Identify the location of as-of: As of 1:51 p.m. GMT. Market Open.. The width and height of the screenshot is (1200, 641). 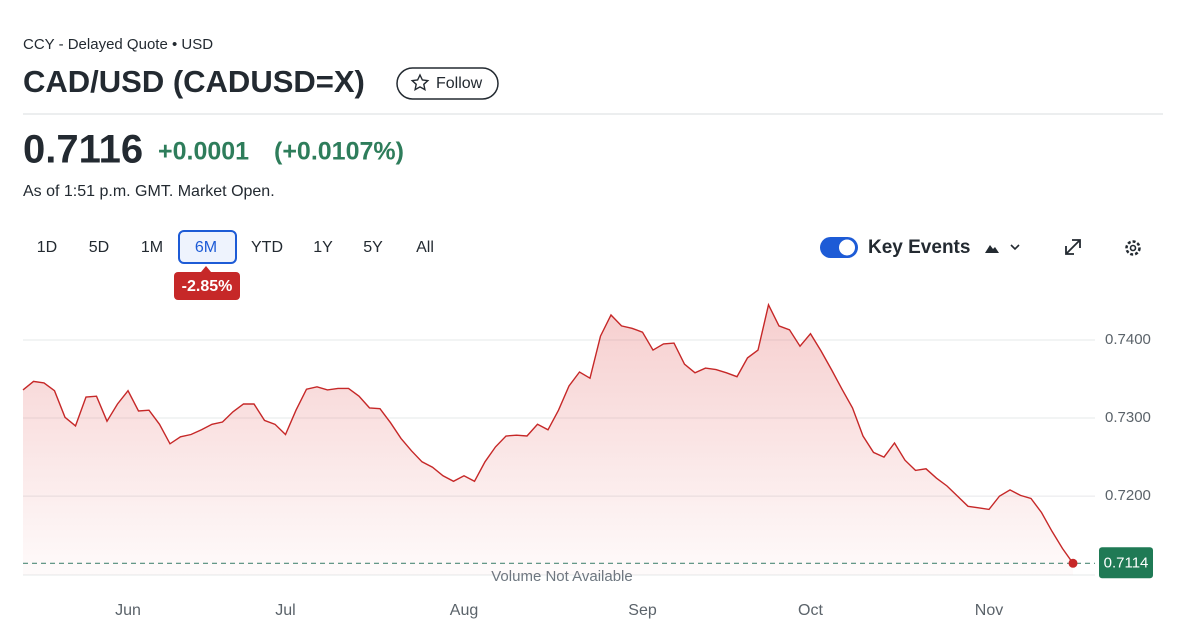
(149, 191).